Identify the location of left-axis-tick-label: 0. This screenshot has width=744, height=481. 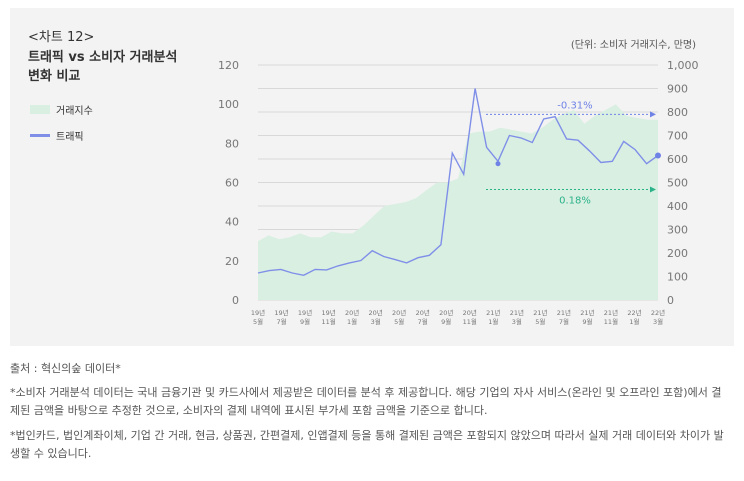
(235, 300).